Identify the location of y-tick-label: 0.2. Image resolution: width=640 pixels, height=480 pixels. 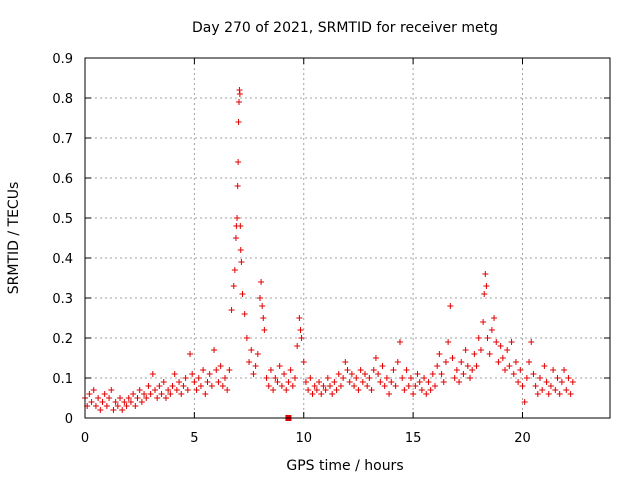
(62, 339).